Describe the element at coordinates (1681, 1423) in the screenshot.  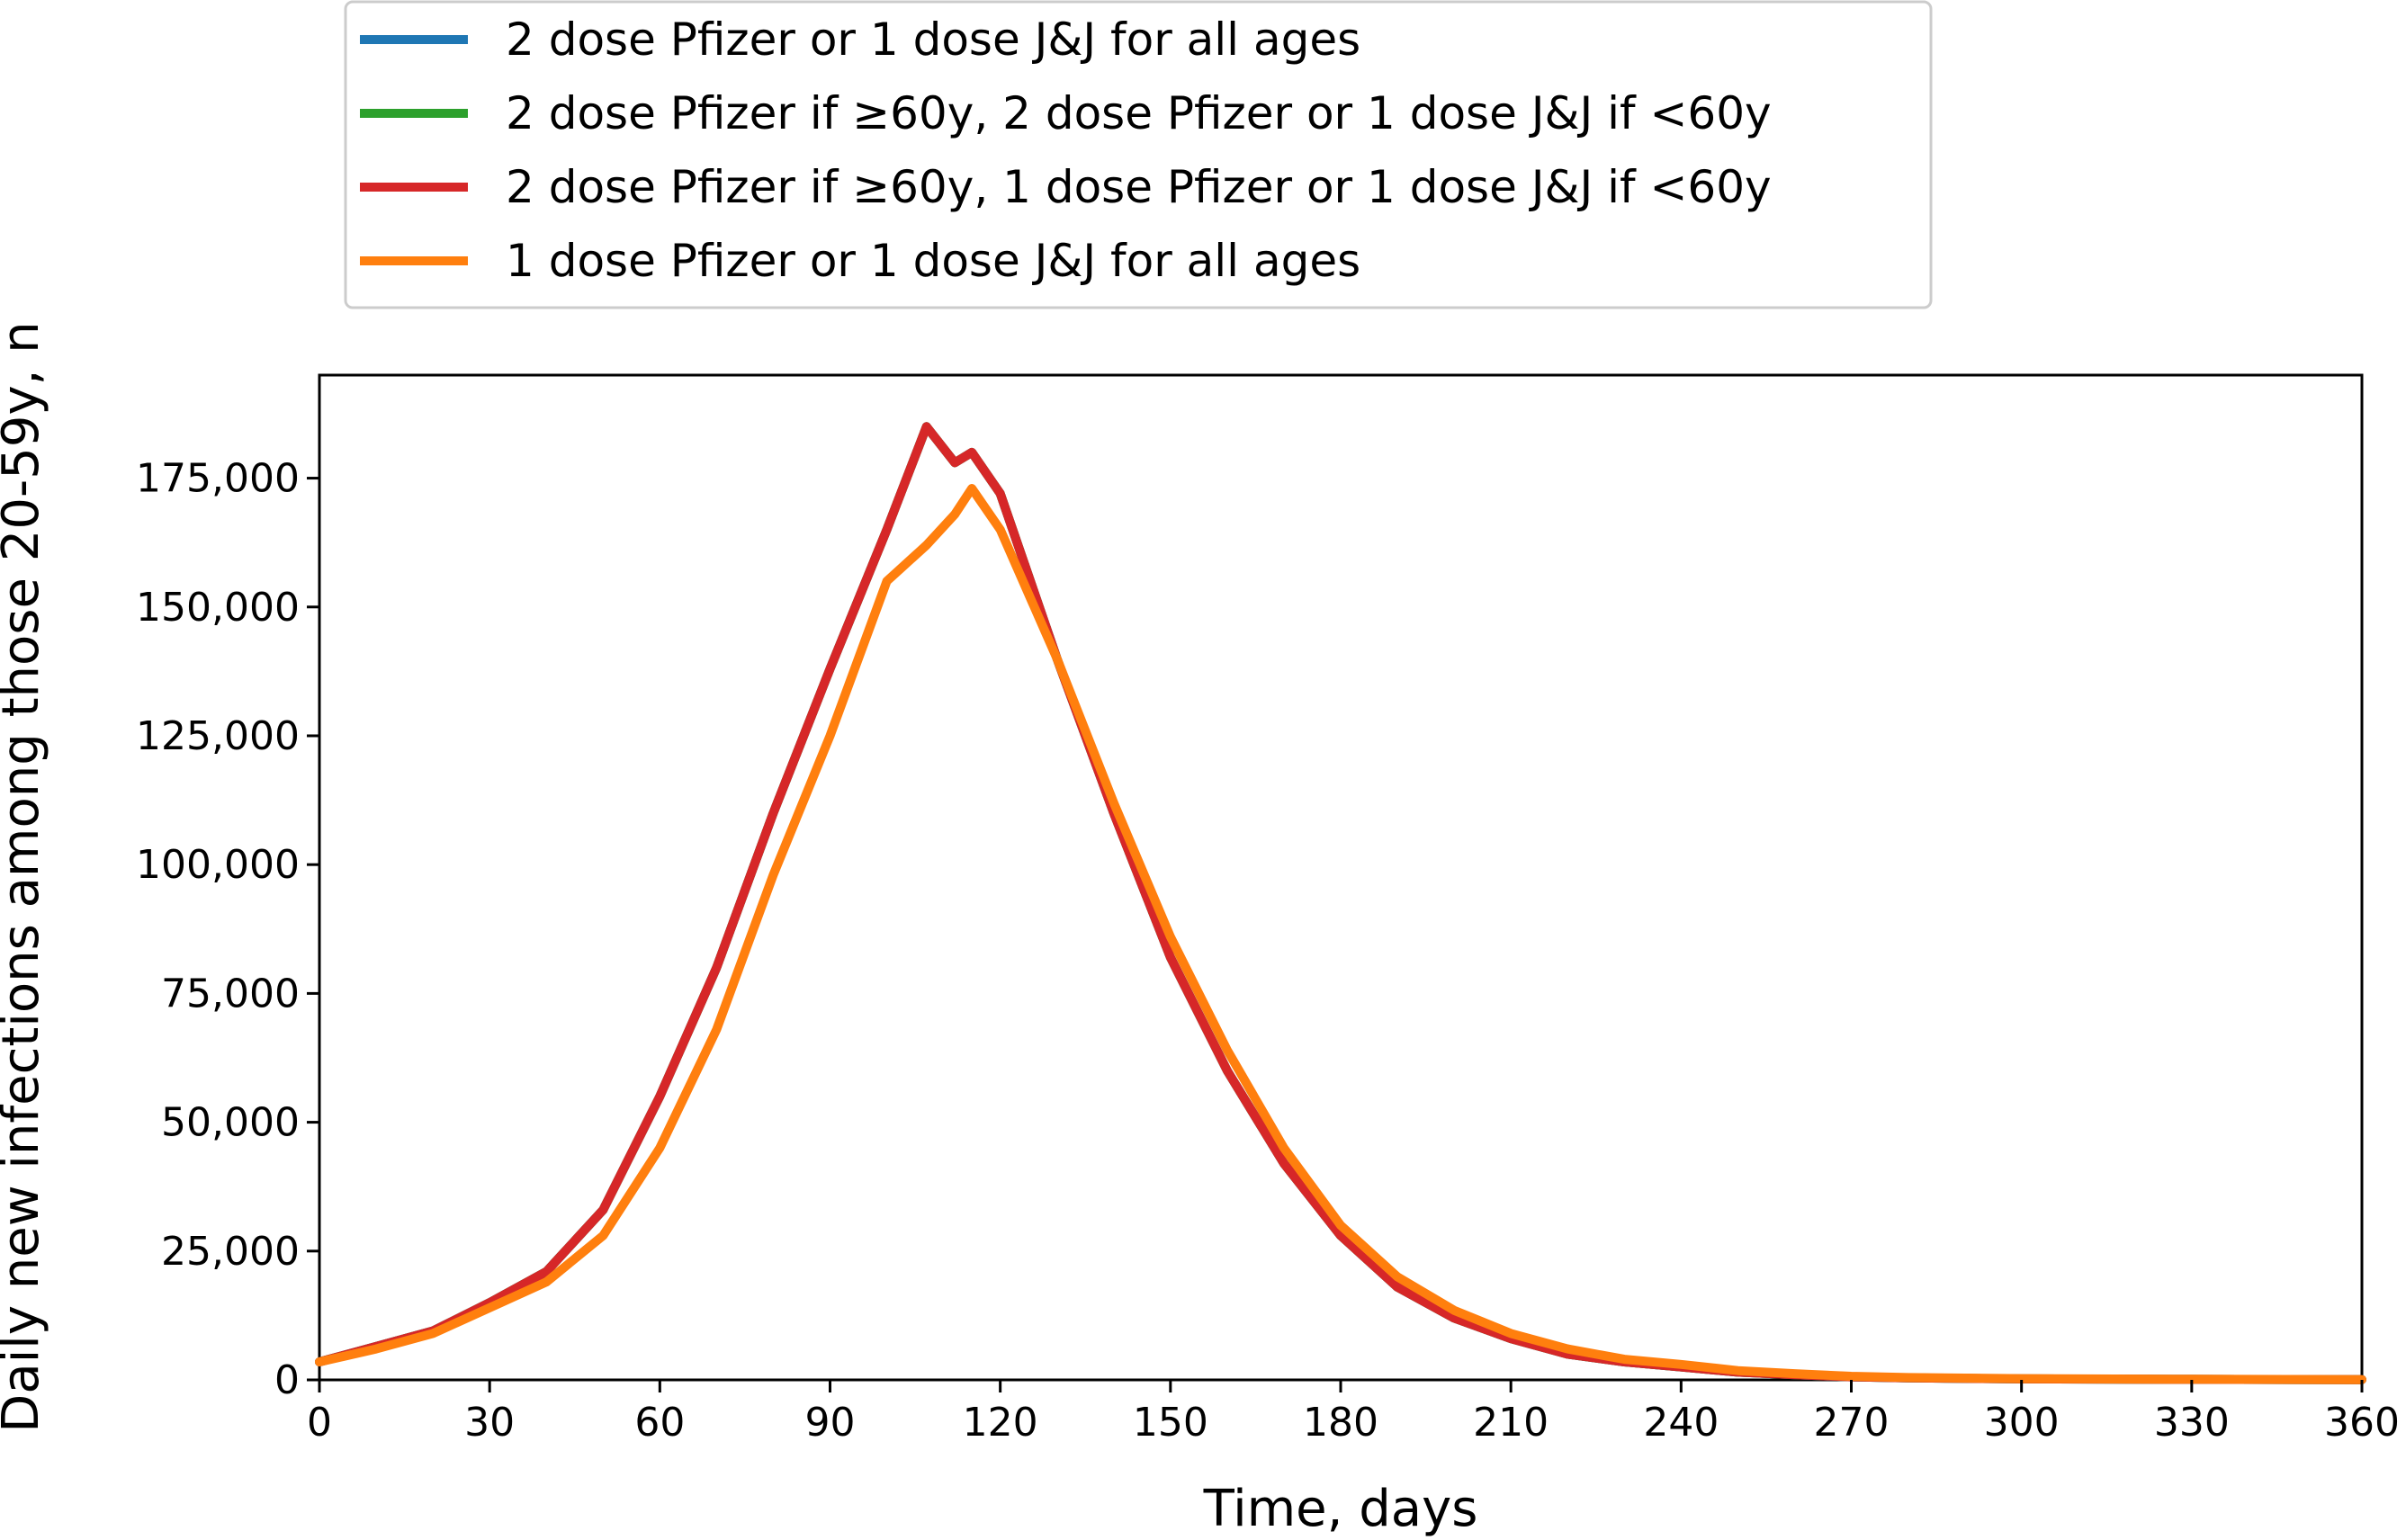
I see `x-tick-label: 240` at that location.